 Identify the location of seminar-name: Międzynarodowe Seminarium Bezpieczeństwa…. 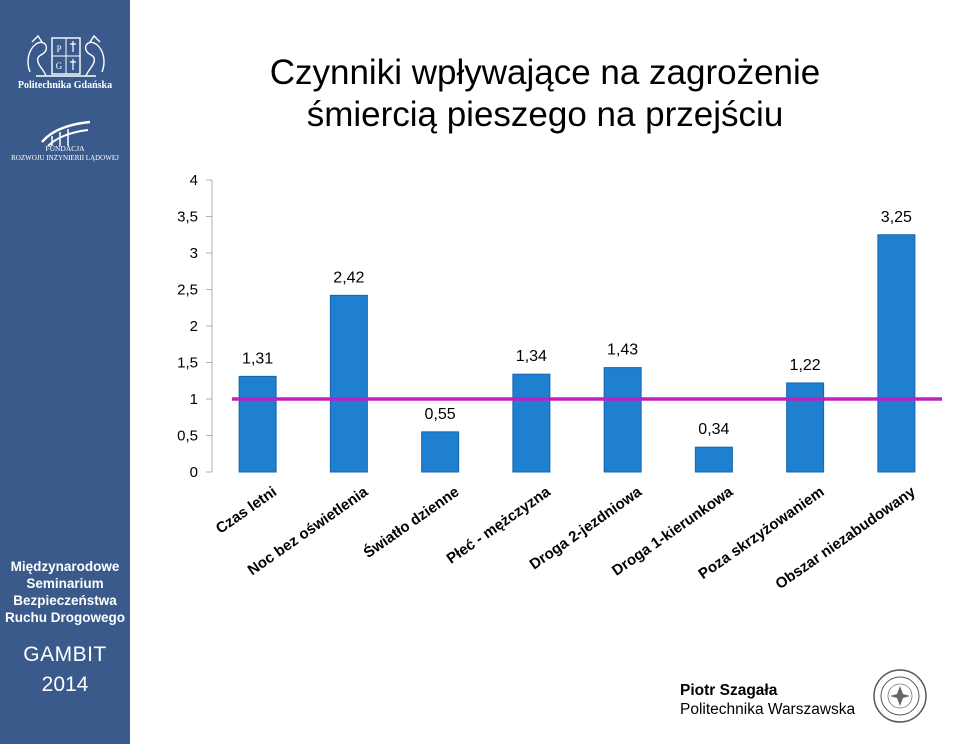
(65, 592).